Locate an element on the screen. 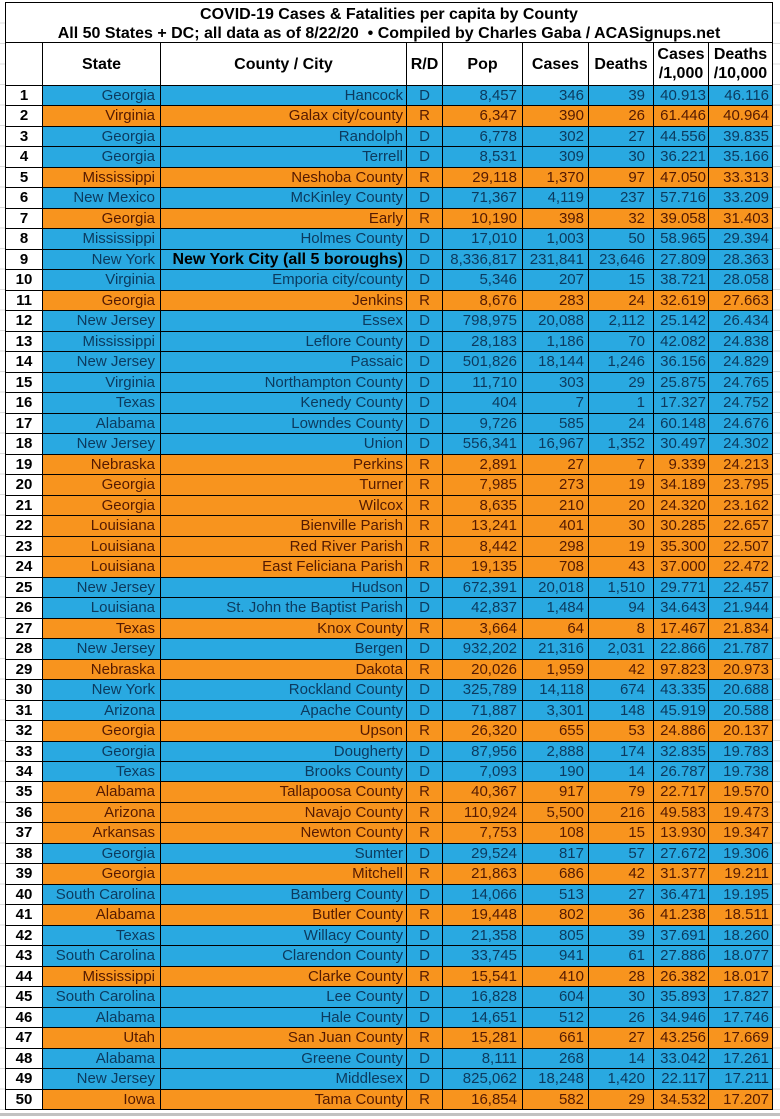  cell-cases: 805 is located at coordinates (556, 935).